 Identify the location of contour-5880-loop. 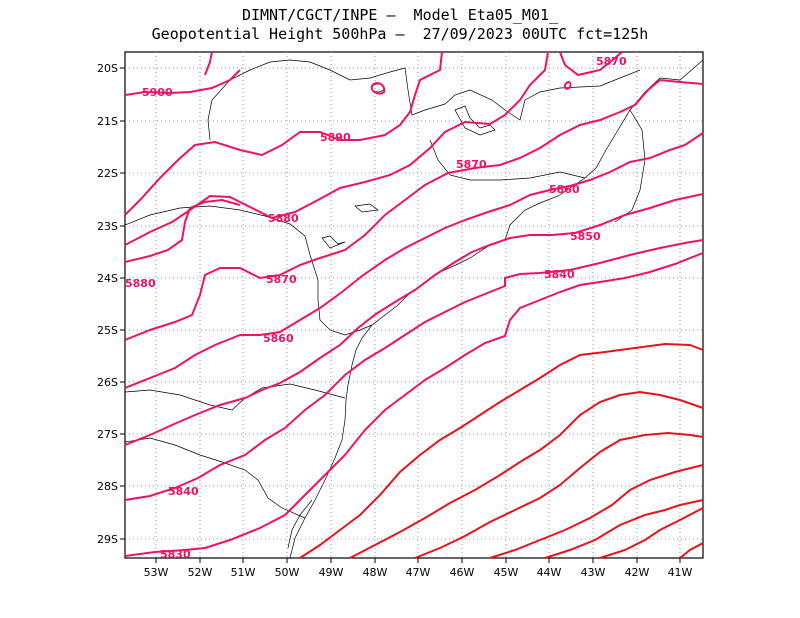
(378, 88).